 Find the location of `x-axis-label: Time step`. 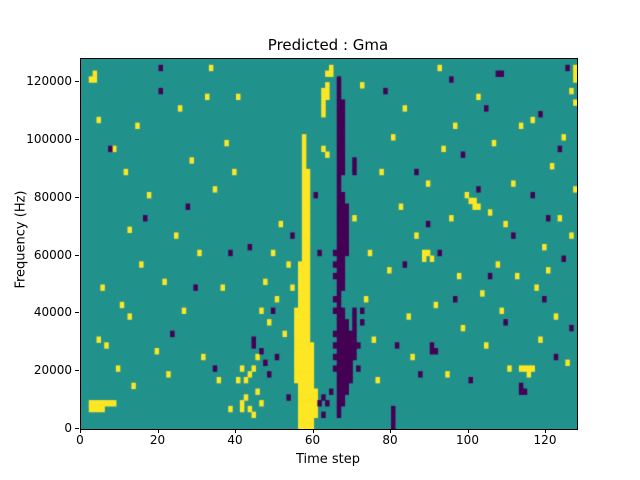

x-axis-label: Time step is located at coordinates (328, 459).